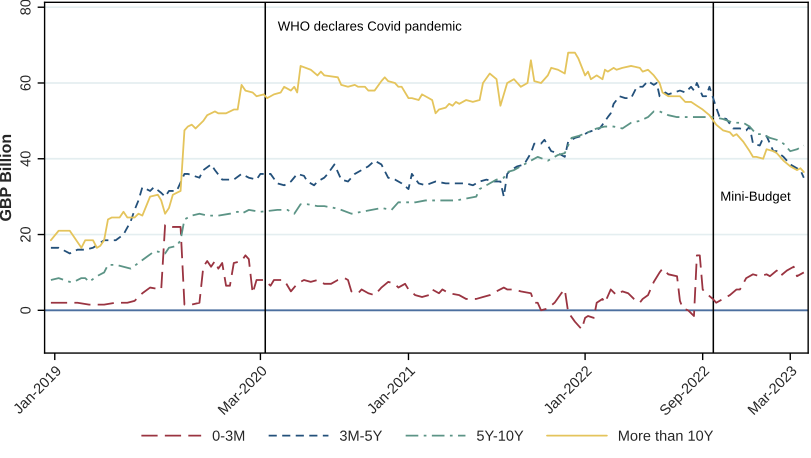 The image size is (811, 458). Describe the element at coordinates (25, 234) in the screenshot. I see `y-tick-label: 20` at that location.